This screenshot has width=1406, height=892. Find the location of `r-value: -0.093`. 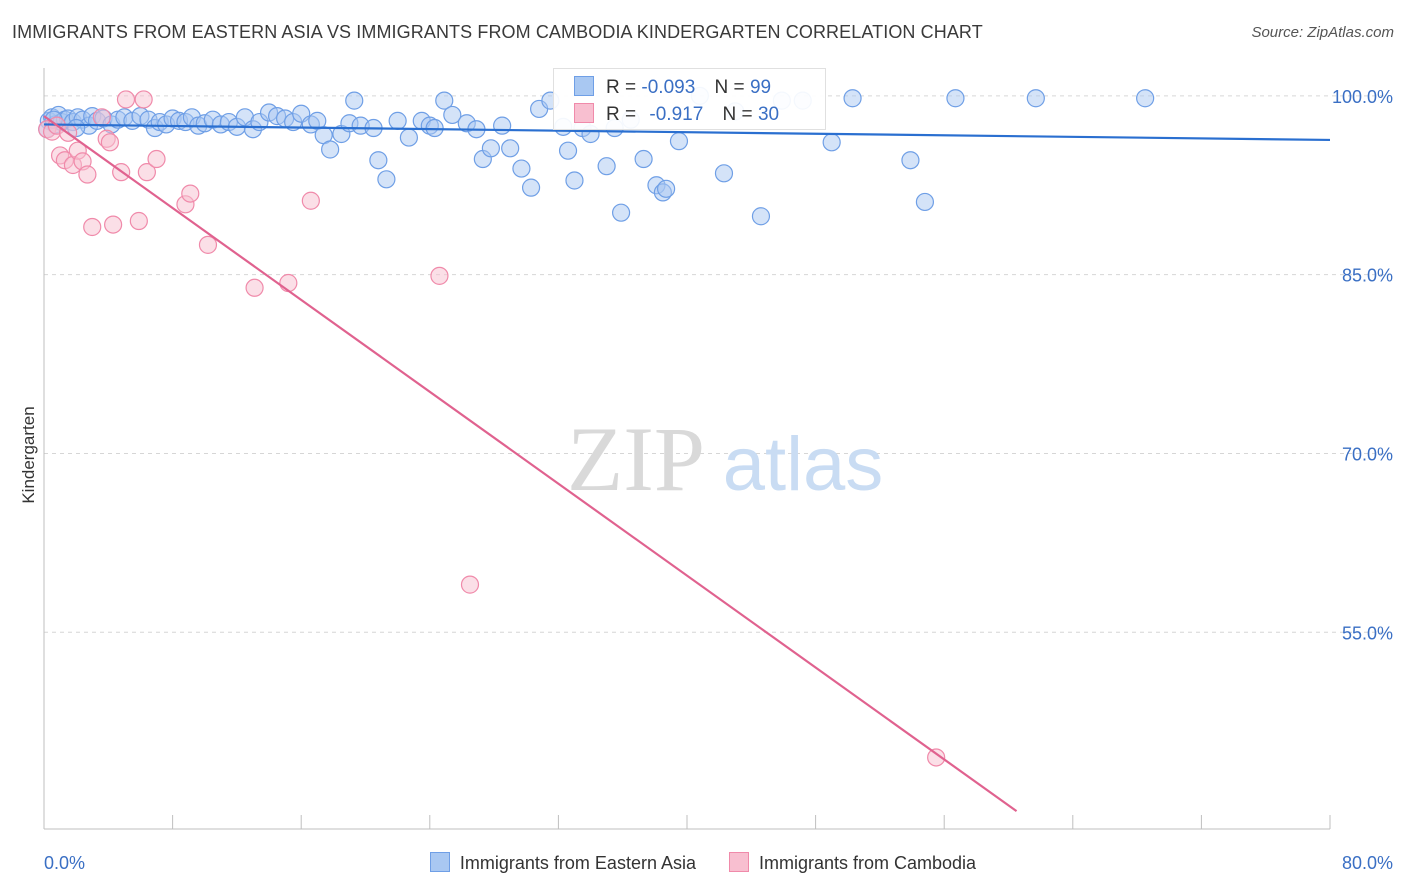

r-value: -0.093 is located at coordinates (668, 87).